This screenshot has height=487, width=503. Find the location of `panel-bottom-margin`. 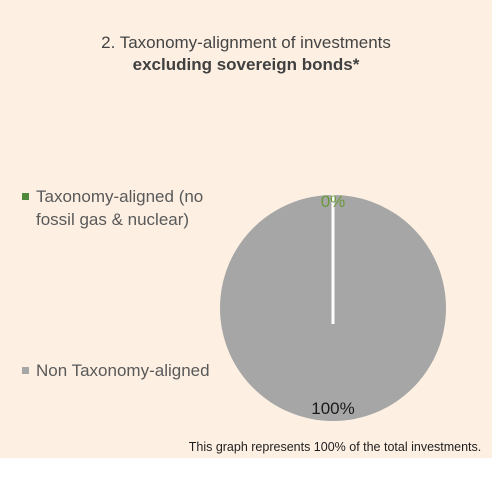

panel-bottom-margin is located at coordinates (251, 472).